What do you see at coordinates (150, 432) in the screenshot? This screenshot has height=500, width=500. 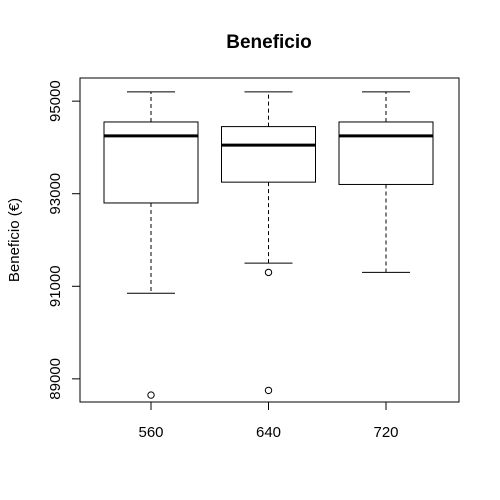 I see `x-tick-label: 560` at bounding box center [150, 432].